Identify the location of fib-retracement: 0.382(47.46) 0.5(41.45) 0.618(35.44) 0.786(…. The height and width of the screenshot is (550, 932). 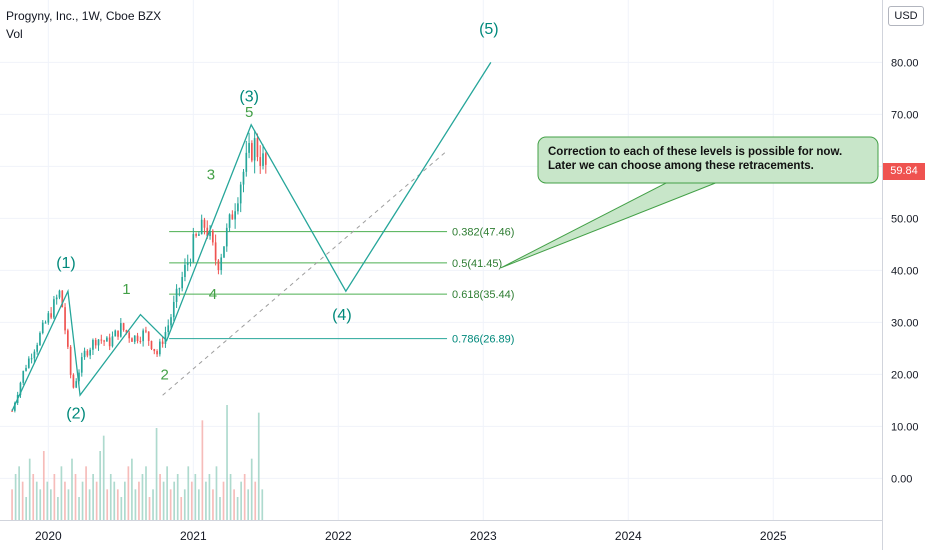
(341, 286).